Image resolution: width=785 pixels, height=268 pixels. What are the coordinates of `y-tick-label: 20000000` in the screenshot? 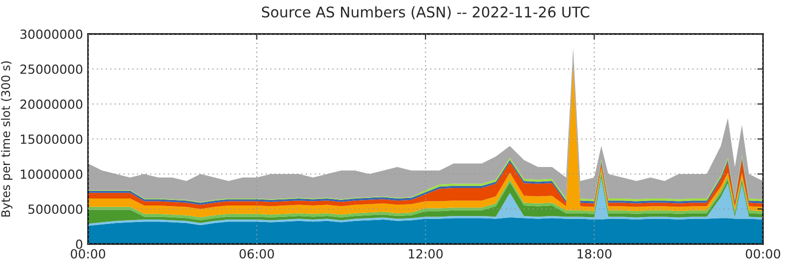 It's located at (51, 104).